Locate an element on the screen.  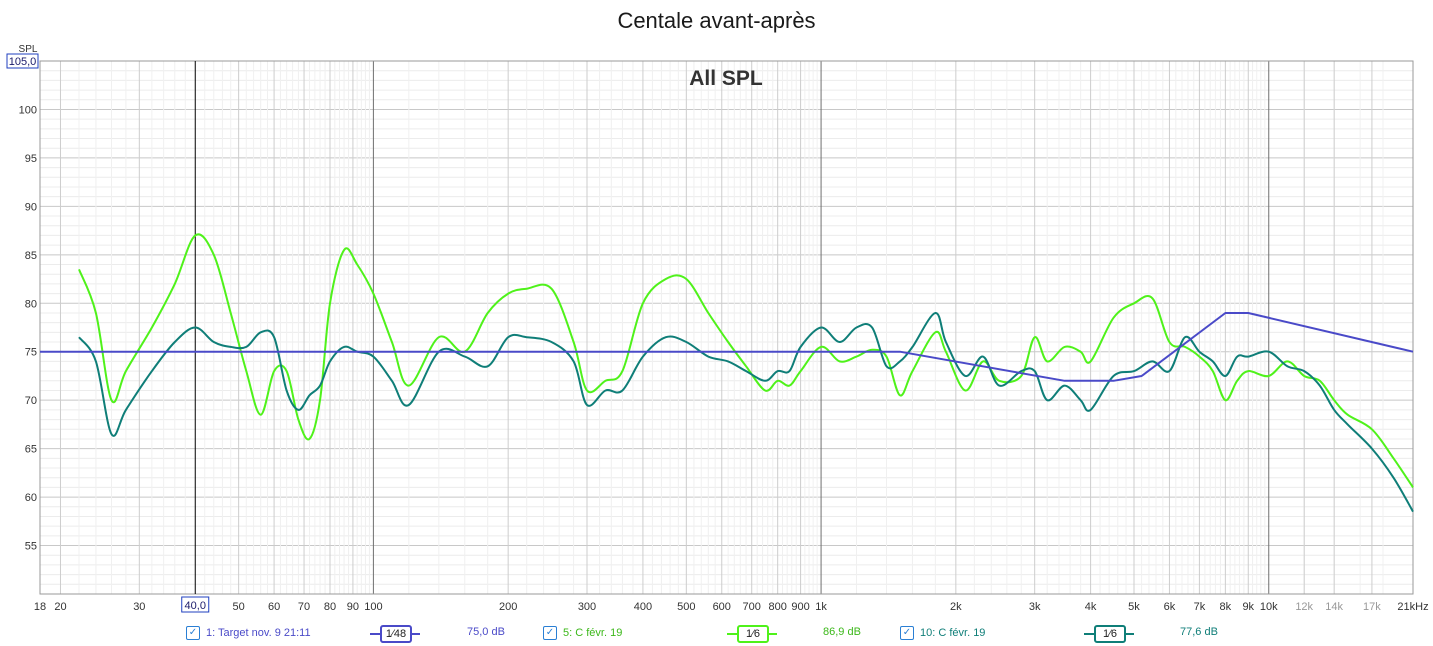
x-tick-label: 500 is located at coordinates (686, 607).